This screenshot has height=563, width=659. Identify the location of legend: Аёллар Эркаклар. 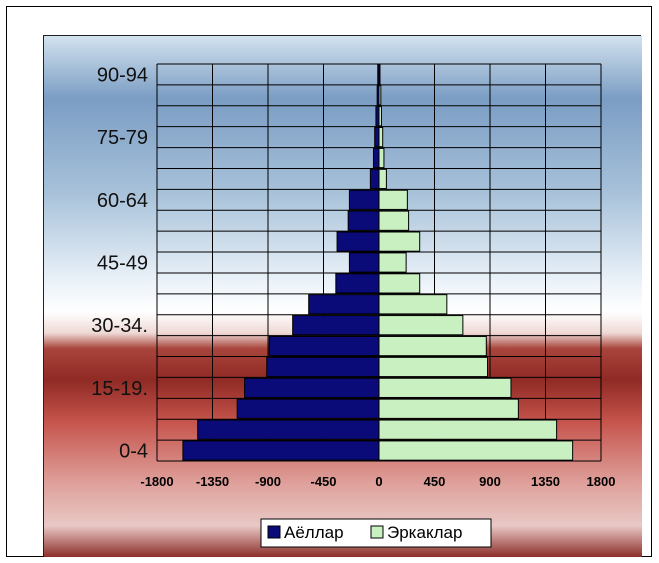
(376, 533).